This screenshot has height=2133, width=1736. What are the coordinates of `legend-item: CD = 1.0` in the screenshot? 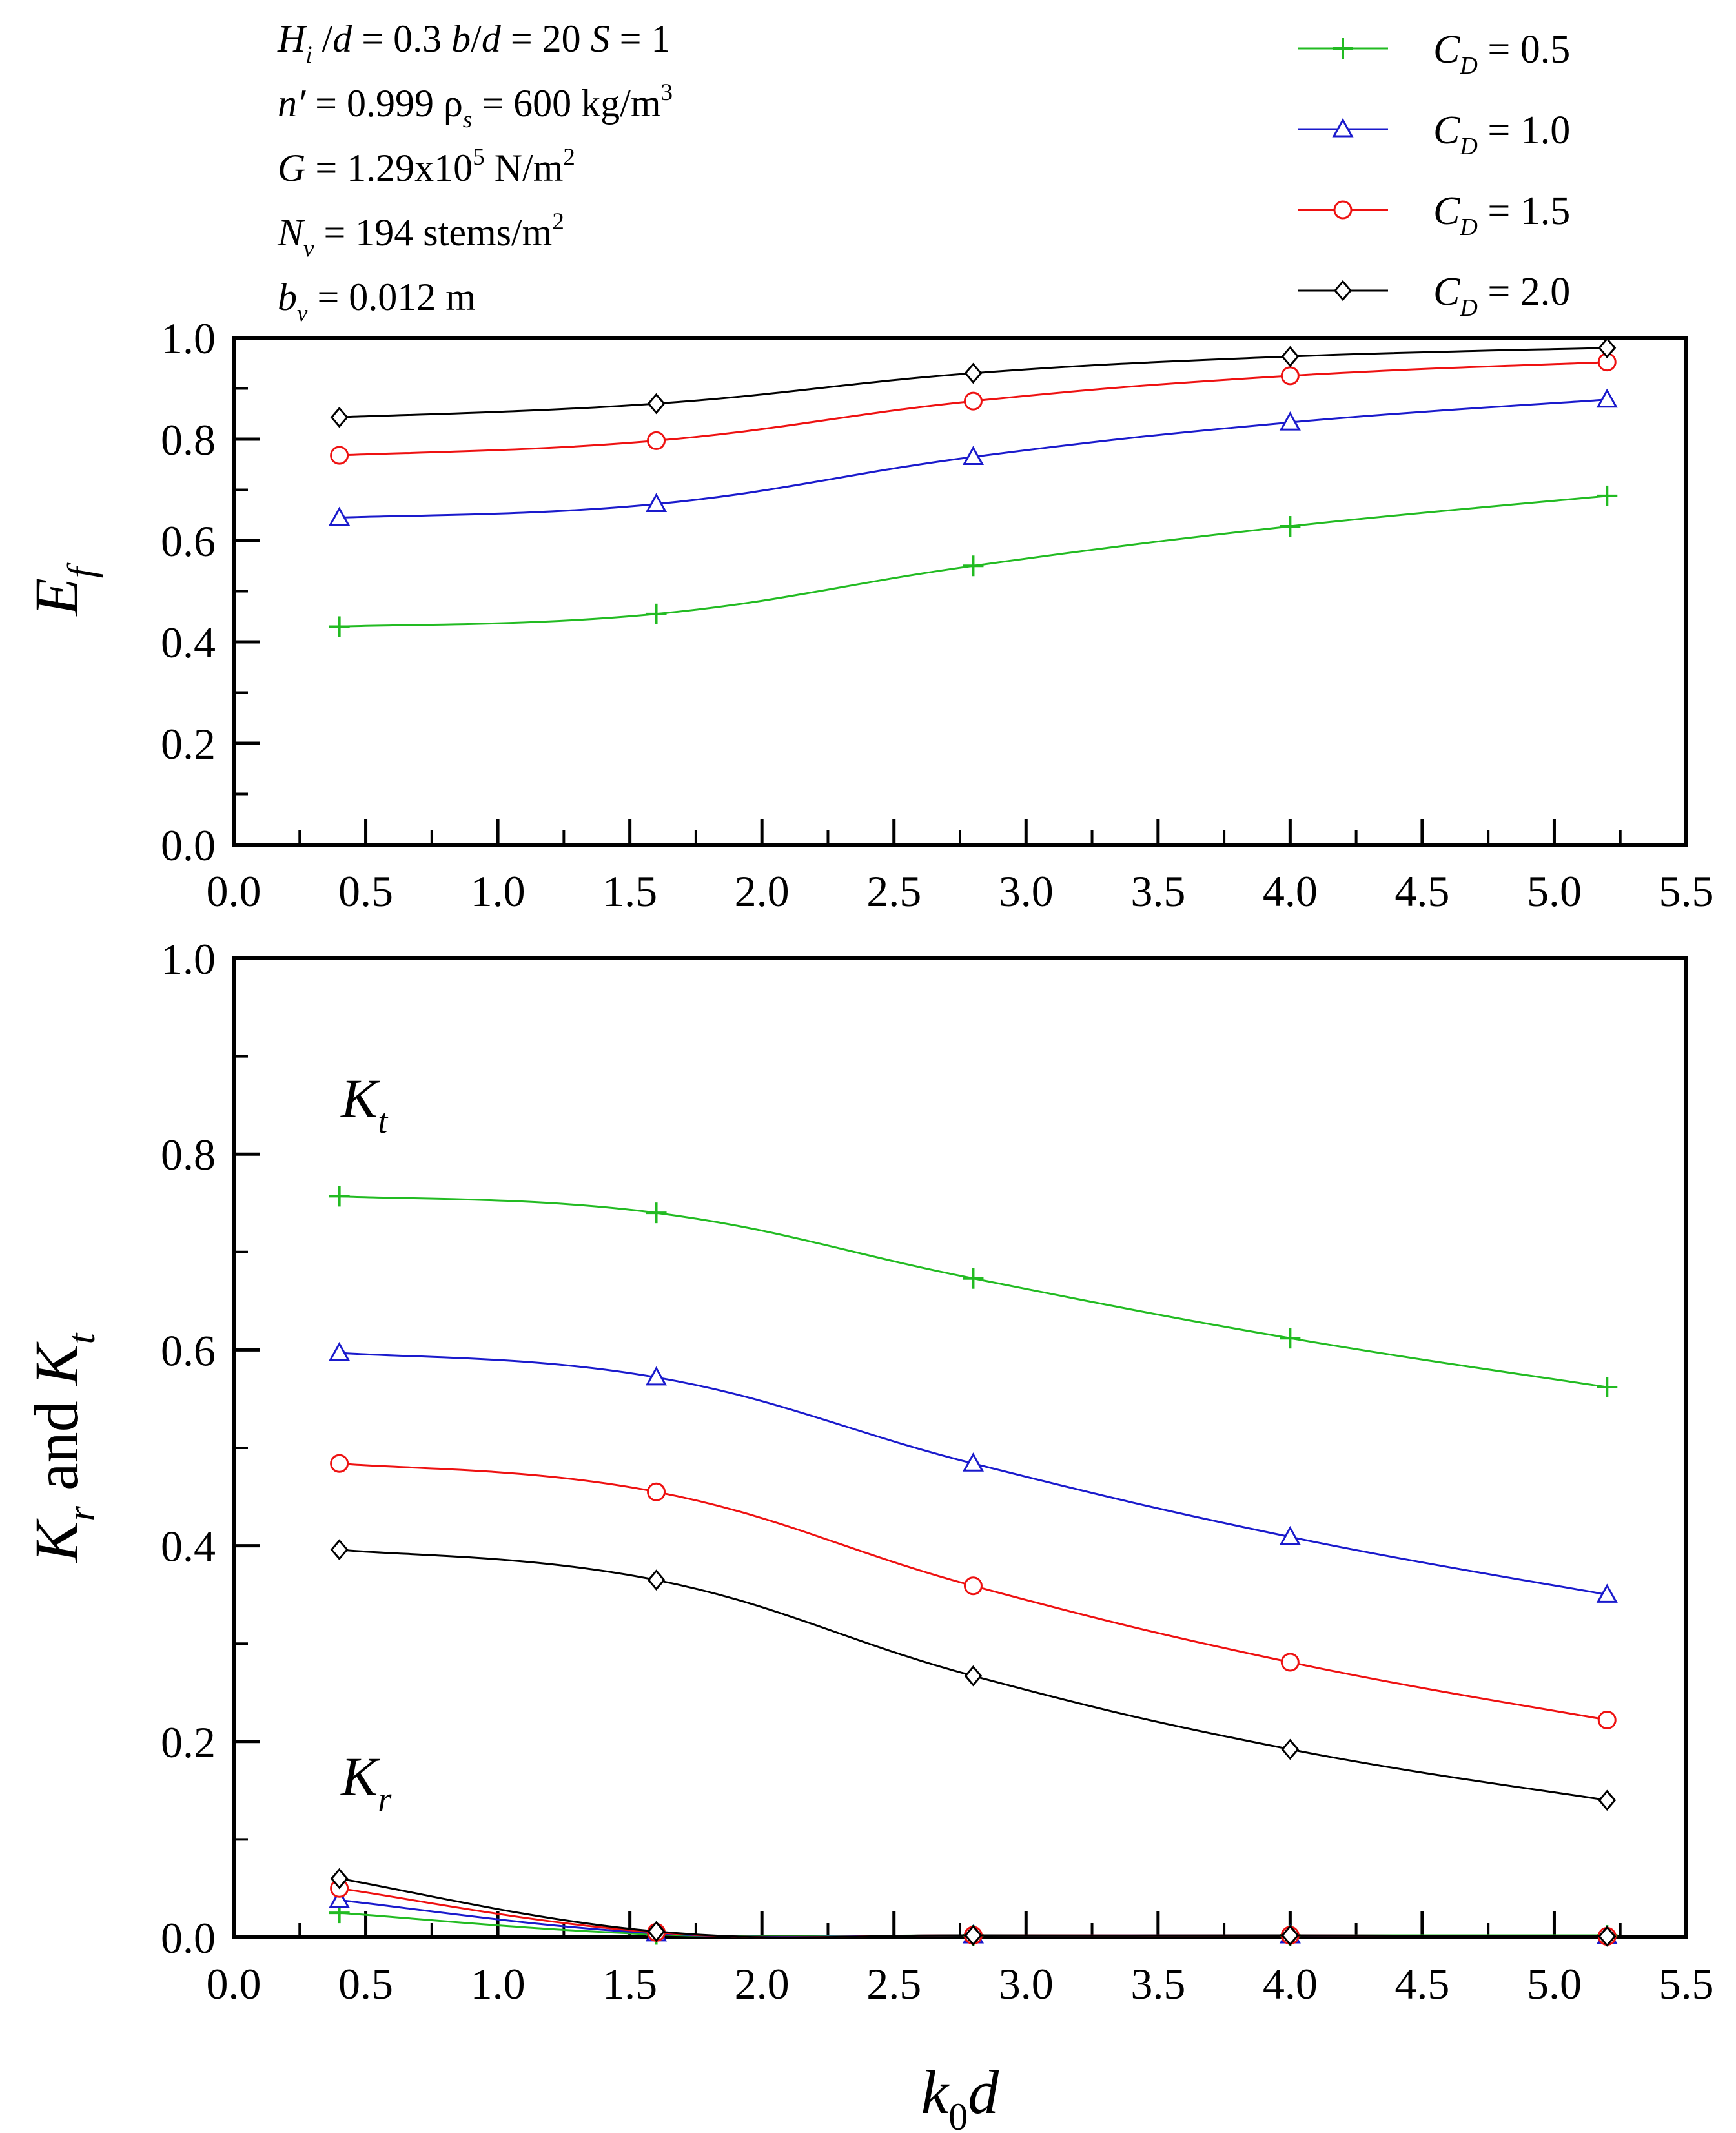 It's located at (1434, 134).